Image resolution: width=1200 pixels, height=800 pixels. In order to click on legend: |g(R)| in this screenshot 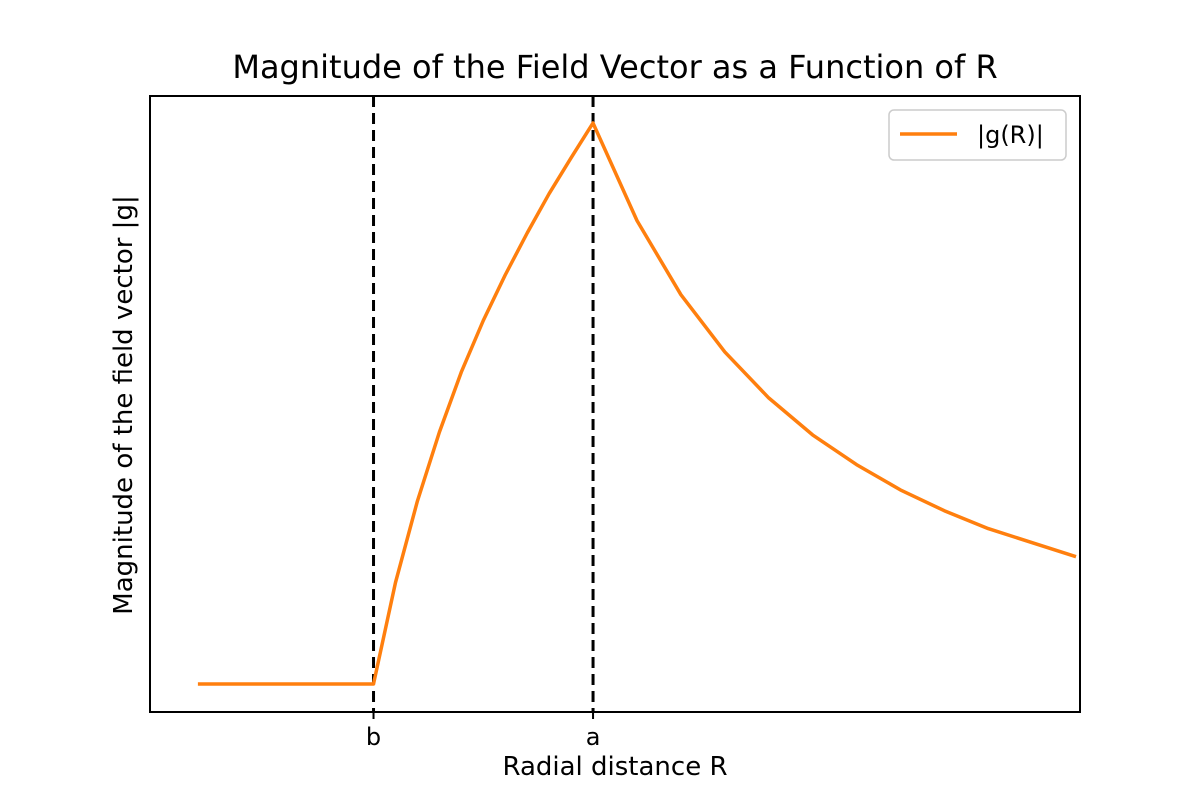, I will do `click(977, 135)`.